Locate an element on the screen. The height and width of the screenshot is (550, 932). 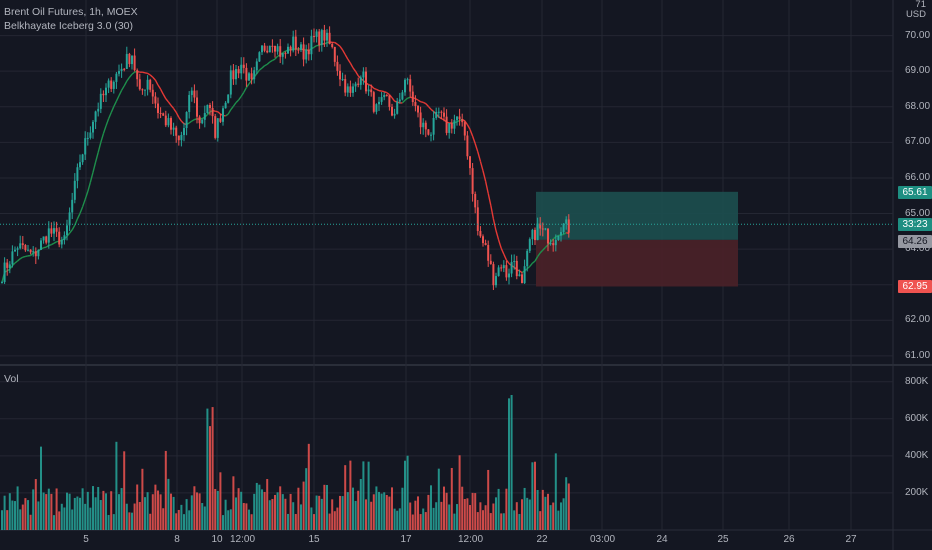
time-tick-label: 8 is located at coordinates (177, 539).